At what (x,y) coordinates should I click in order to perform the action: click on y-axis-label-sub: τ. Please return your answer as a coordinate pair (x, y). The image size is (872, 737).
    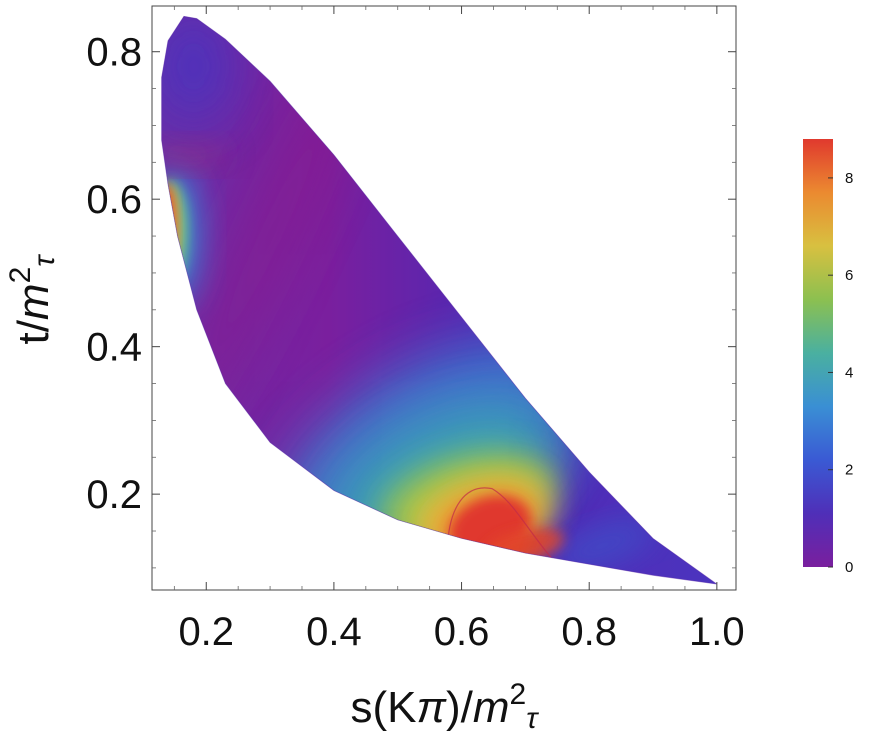
    Looking at the image, I should click on (44, 260).